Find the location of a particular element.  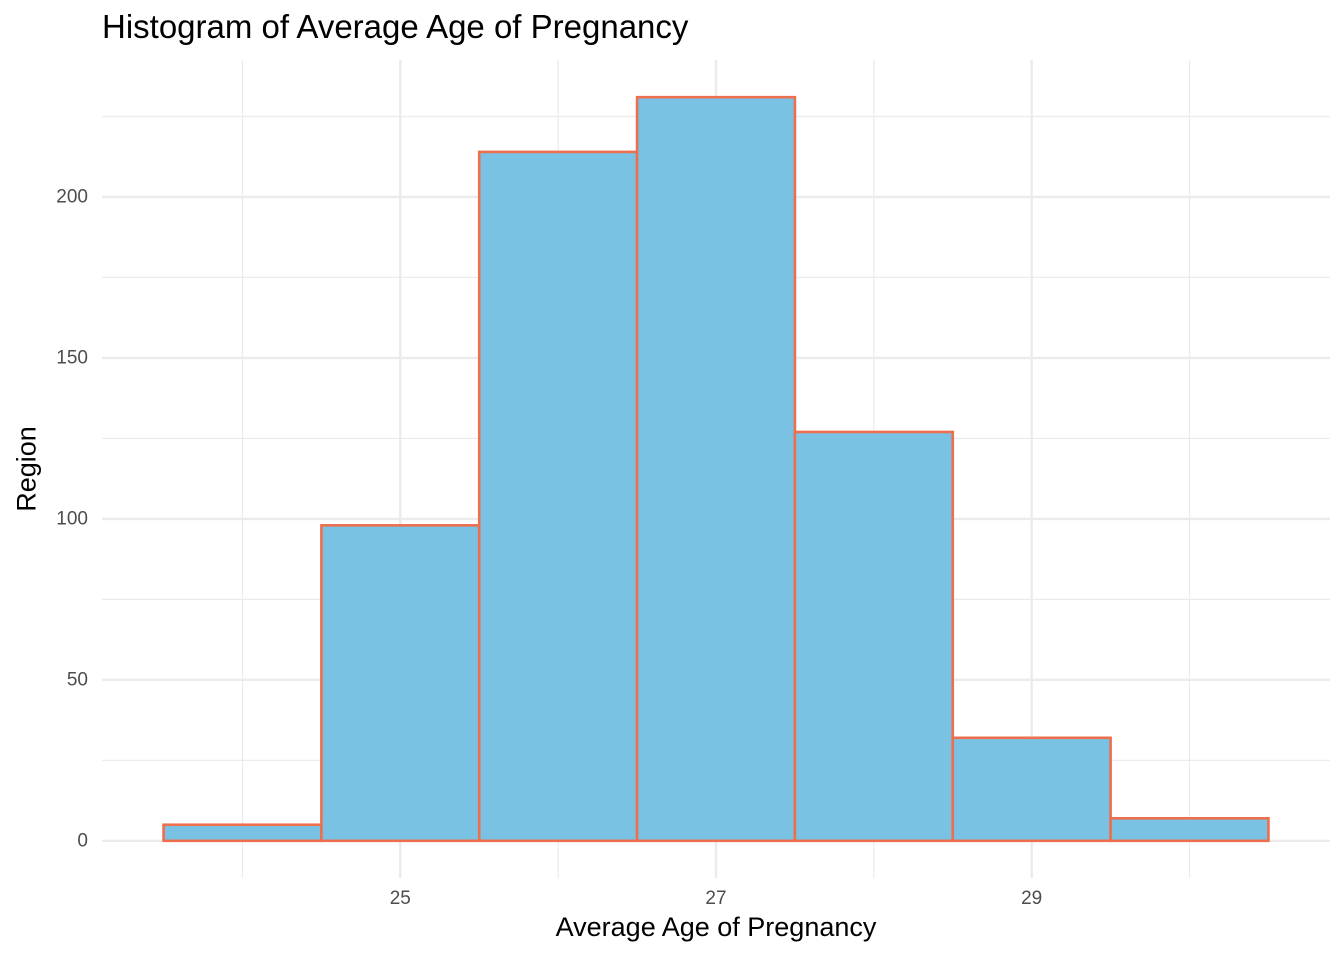

y-tick-label: 150 is located at coordinates (72, 357).